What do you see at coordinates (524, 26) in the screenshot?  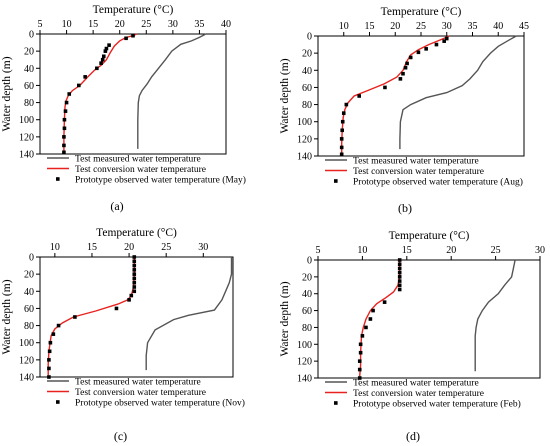 I see `x-tick-label: 45` at bounding box center [524, 26].